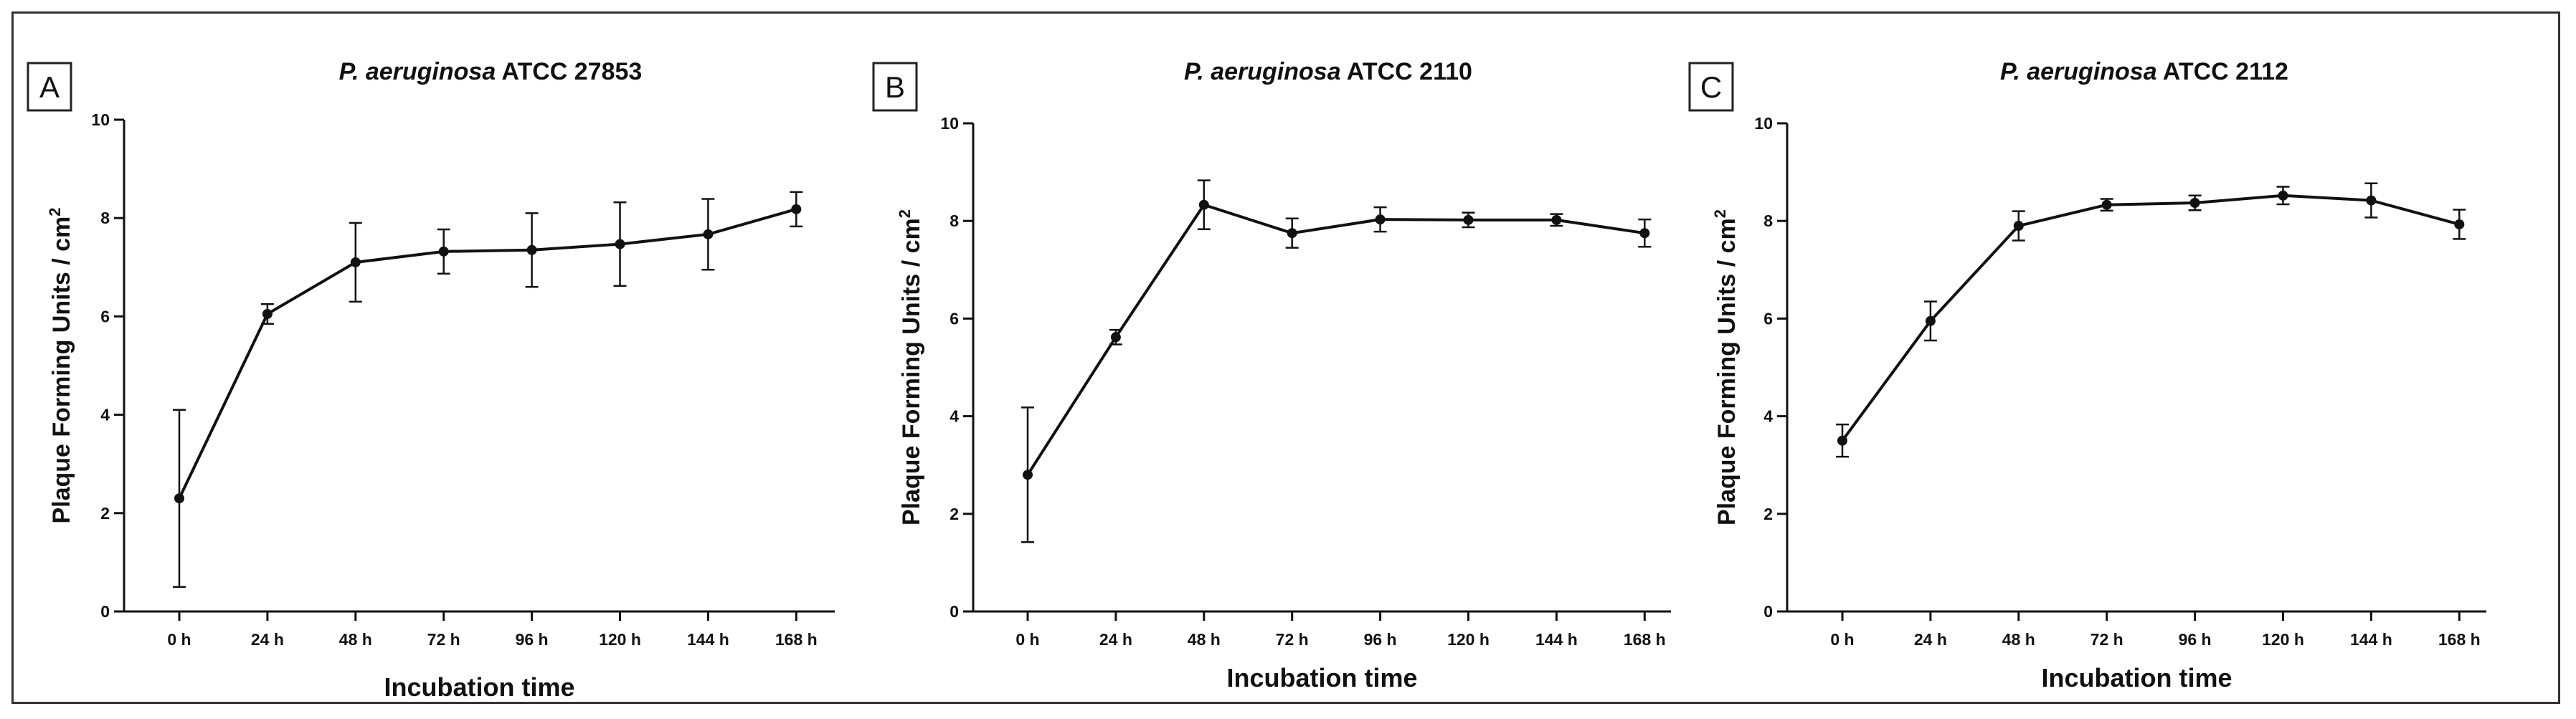  What do you see at coordinates (2222, 71) in the screenshot?
I see `chart-title-strain: ATCC 2112` at bounding box center [2222, 71].